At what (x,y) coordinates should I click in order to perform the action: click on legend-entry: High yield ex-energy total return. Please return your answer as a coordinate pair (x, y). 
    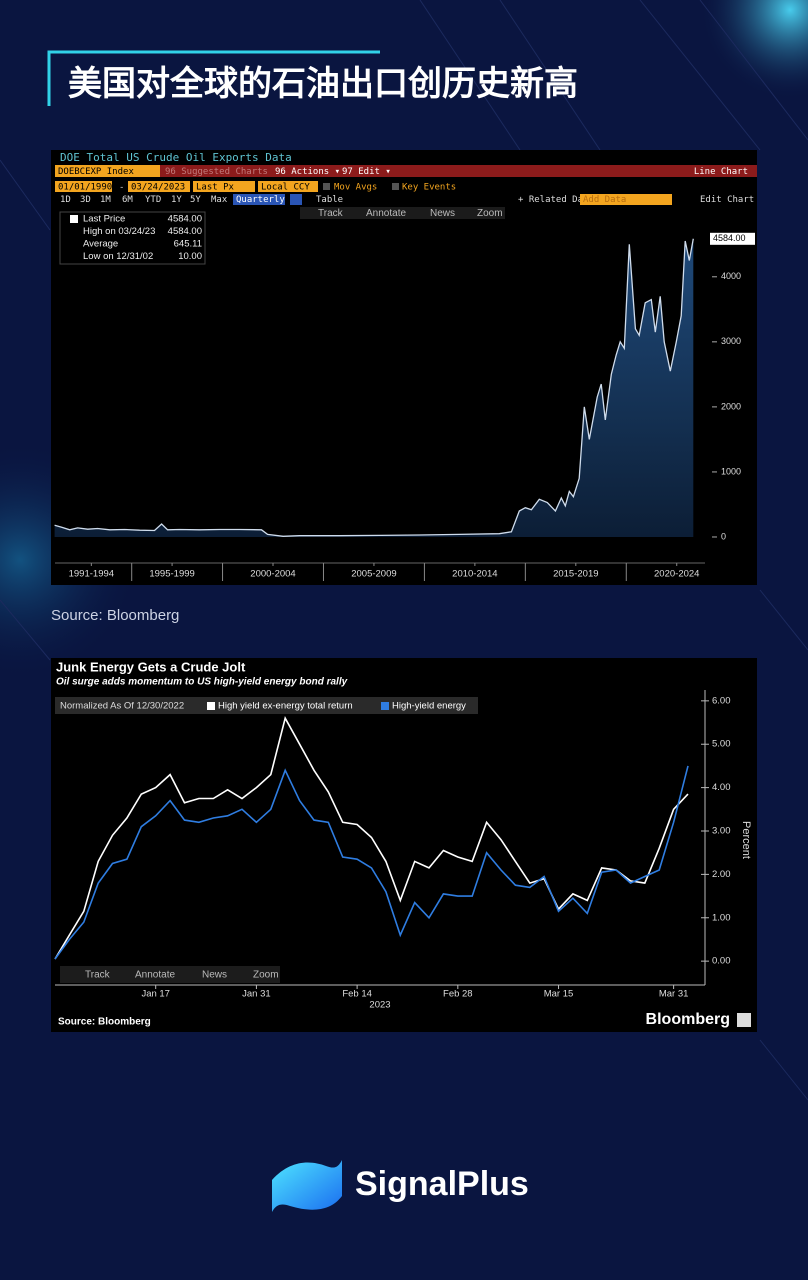
    Looking at the image, I should click on (285, 706).